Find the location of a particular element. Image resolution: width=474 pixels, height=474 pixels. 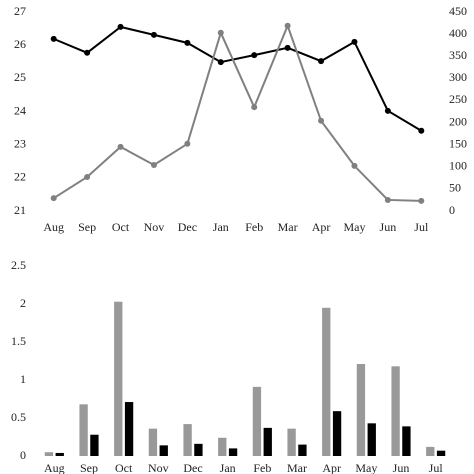

y-tick-label: 1.5 is located at coordinates (18, 341).